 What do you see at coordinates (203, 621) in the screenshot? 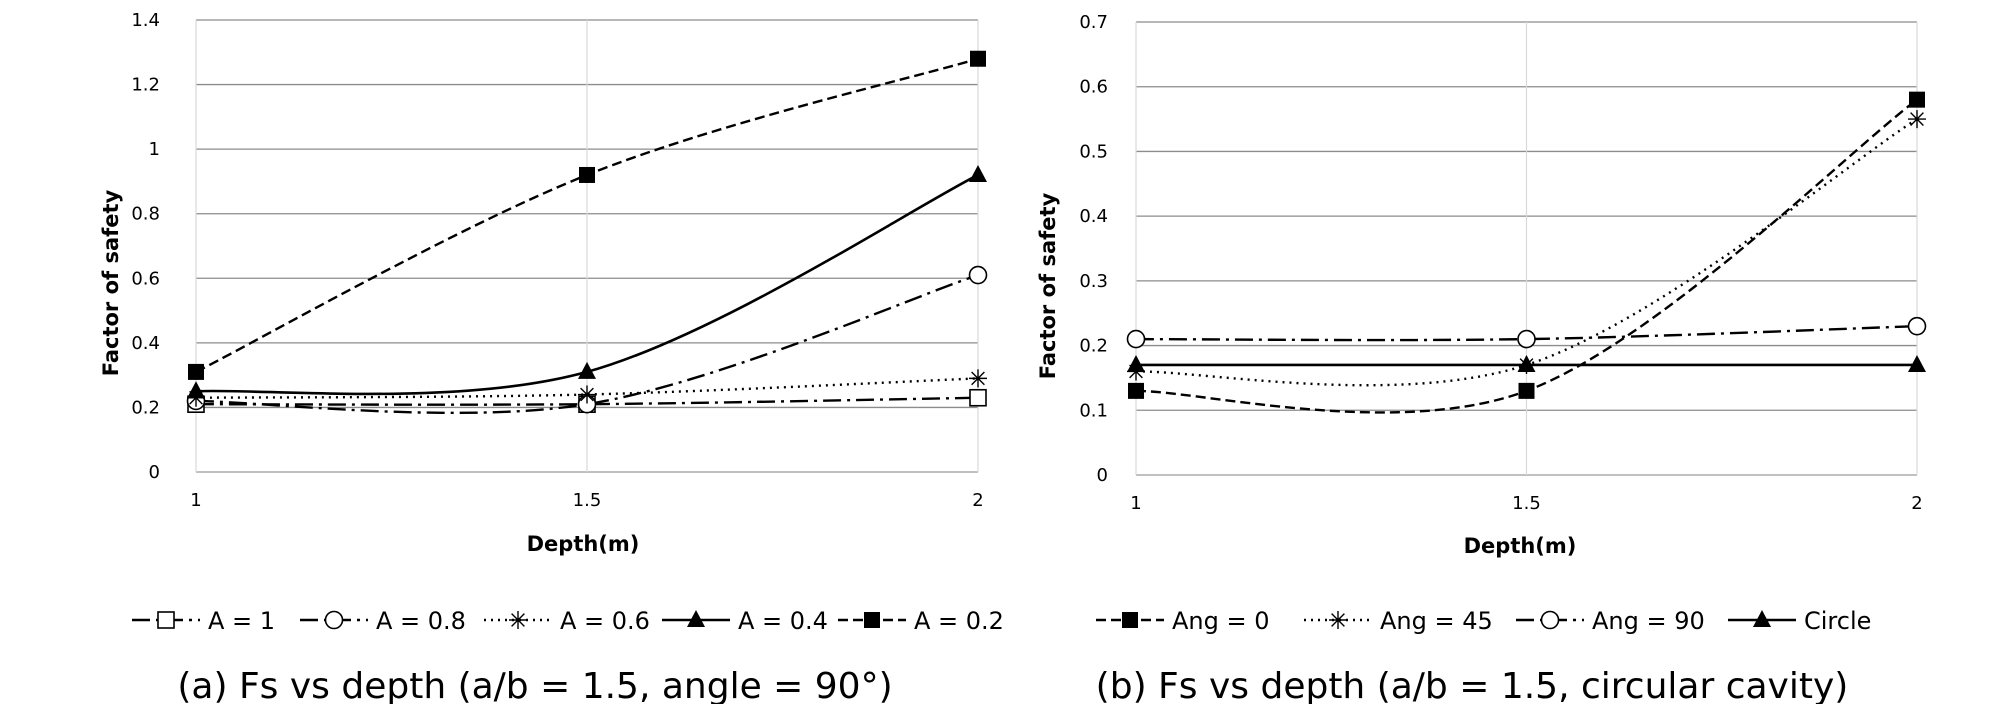
I see `chart-a-legend-item: A = 1` at bounding box center [203, 621].